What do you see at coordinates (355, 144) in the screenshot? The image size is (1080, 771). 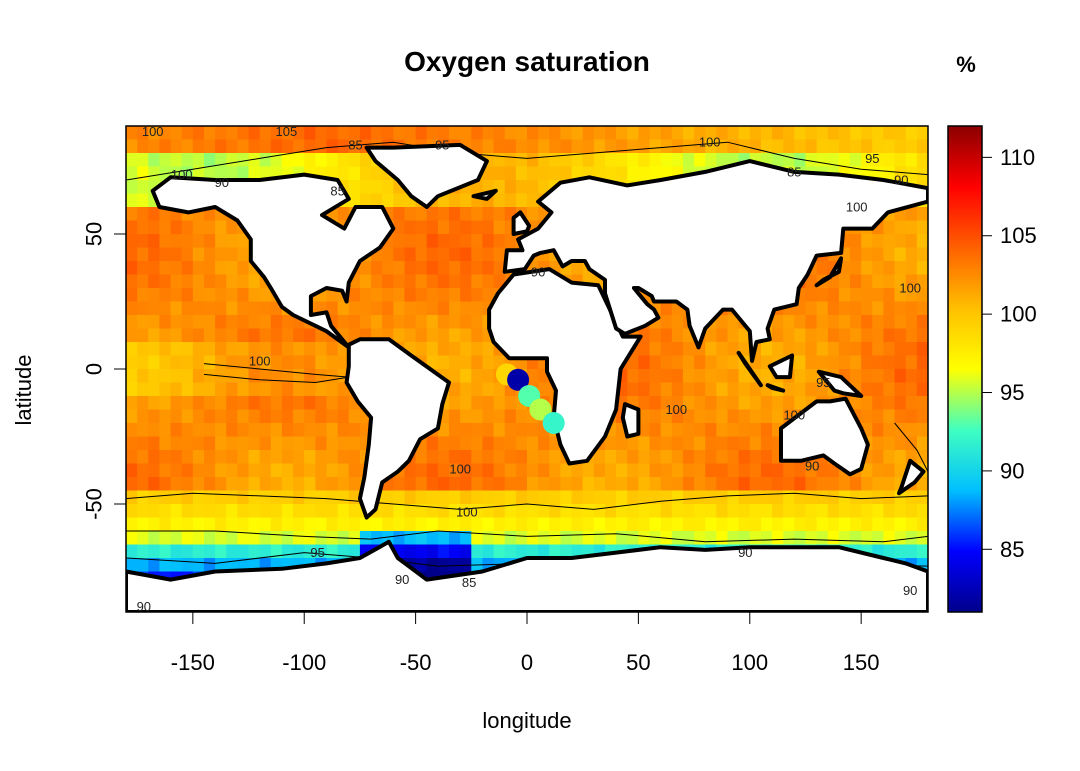 I see `contour-label: 85` at bounding box center [355, 144].